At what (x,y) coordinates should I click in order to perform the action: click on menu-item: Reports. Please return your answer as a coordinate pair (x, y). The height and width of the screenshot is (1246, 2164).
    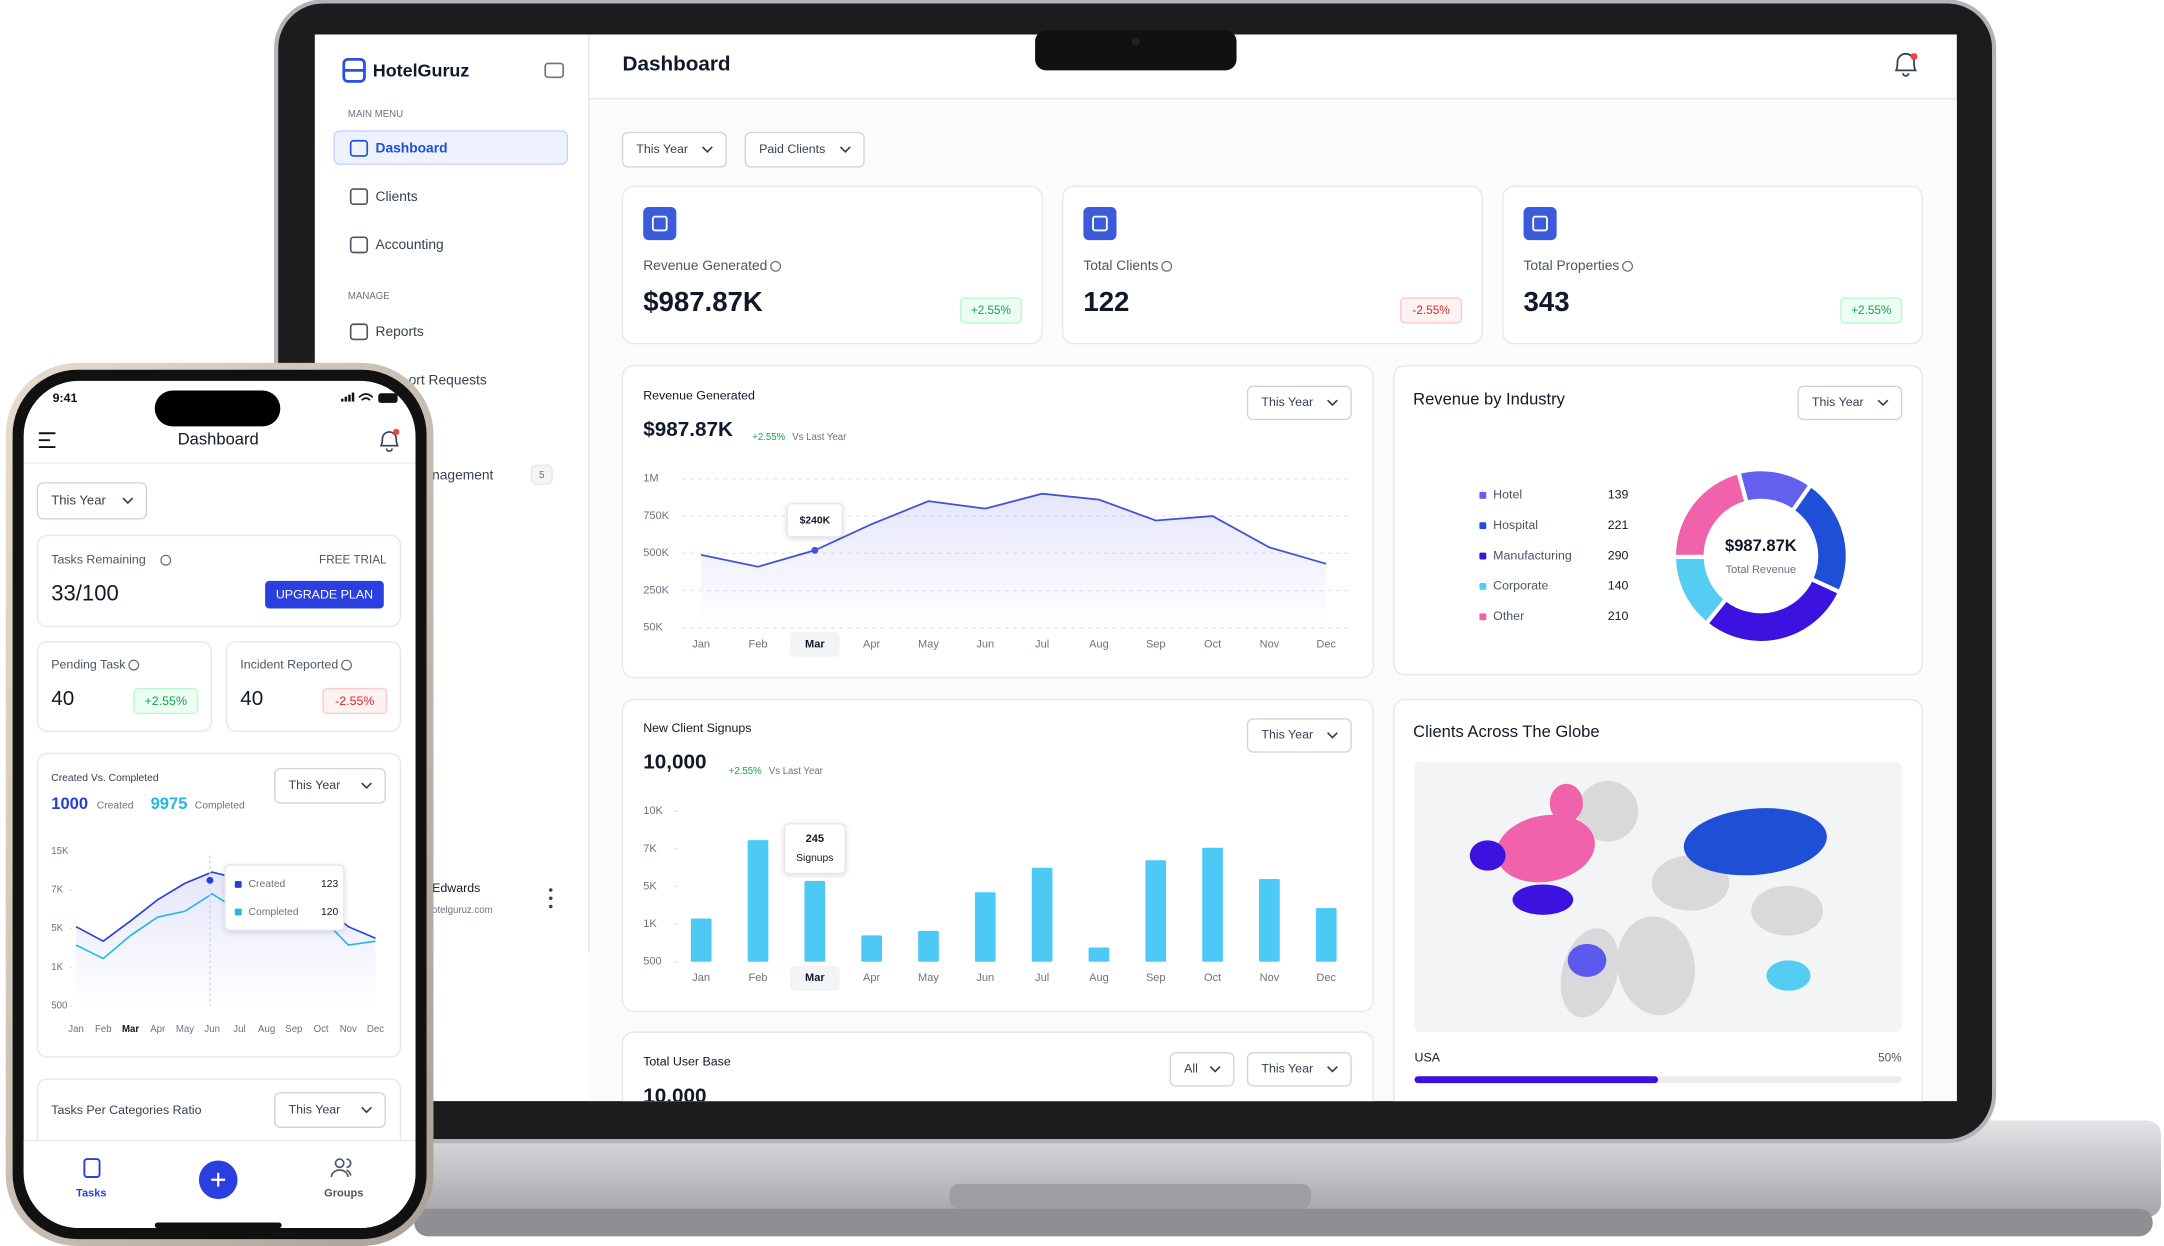
    Looking at the image, I should click on (400, 331).